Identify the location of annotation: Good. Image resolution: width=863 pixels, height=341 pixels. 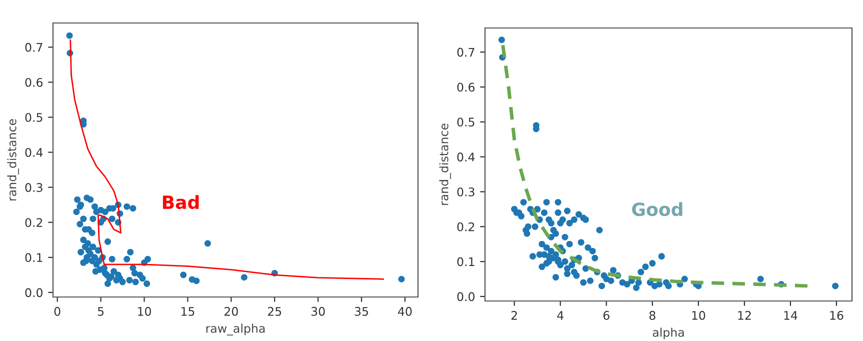
(657, 209).